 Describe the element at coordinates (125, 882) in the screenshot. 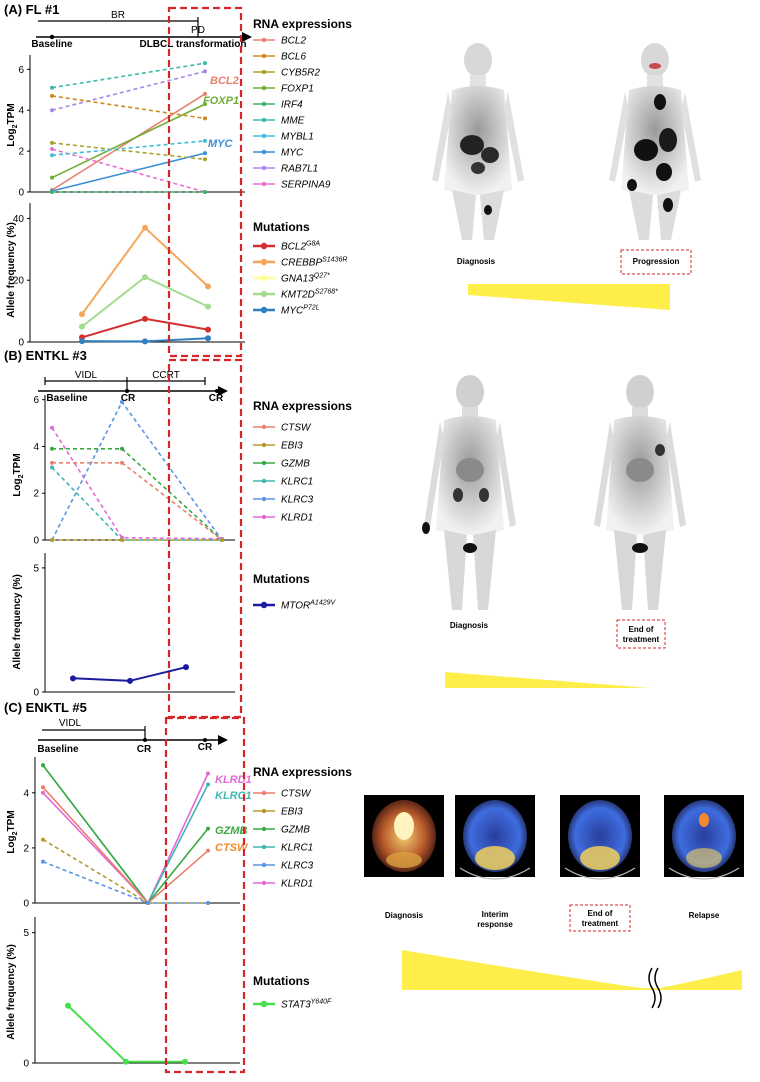

I see `series-line-klrc3` at that location.